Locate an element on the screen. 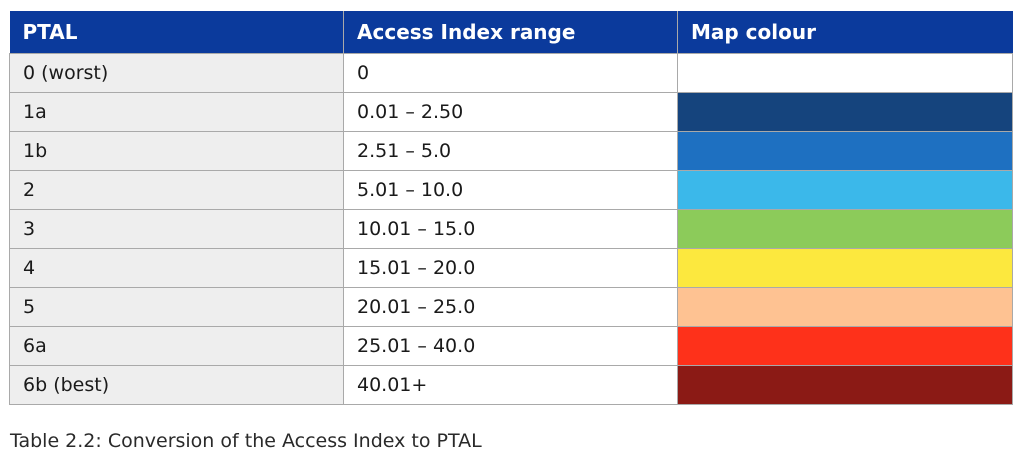 Image resolution: width=1018 pixels, height=465 pixels. access-index-range-cell: 0.01 – 2.50 is located at coordinates (510, 112).